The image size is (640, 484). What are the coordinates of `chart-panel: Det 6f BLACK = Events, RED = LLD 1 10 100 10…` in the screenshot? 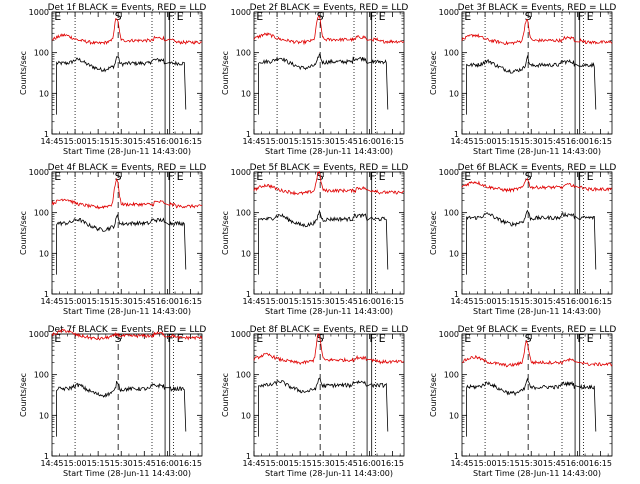 It's located at (522, 239).